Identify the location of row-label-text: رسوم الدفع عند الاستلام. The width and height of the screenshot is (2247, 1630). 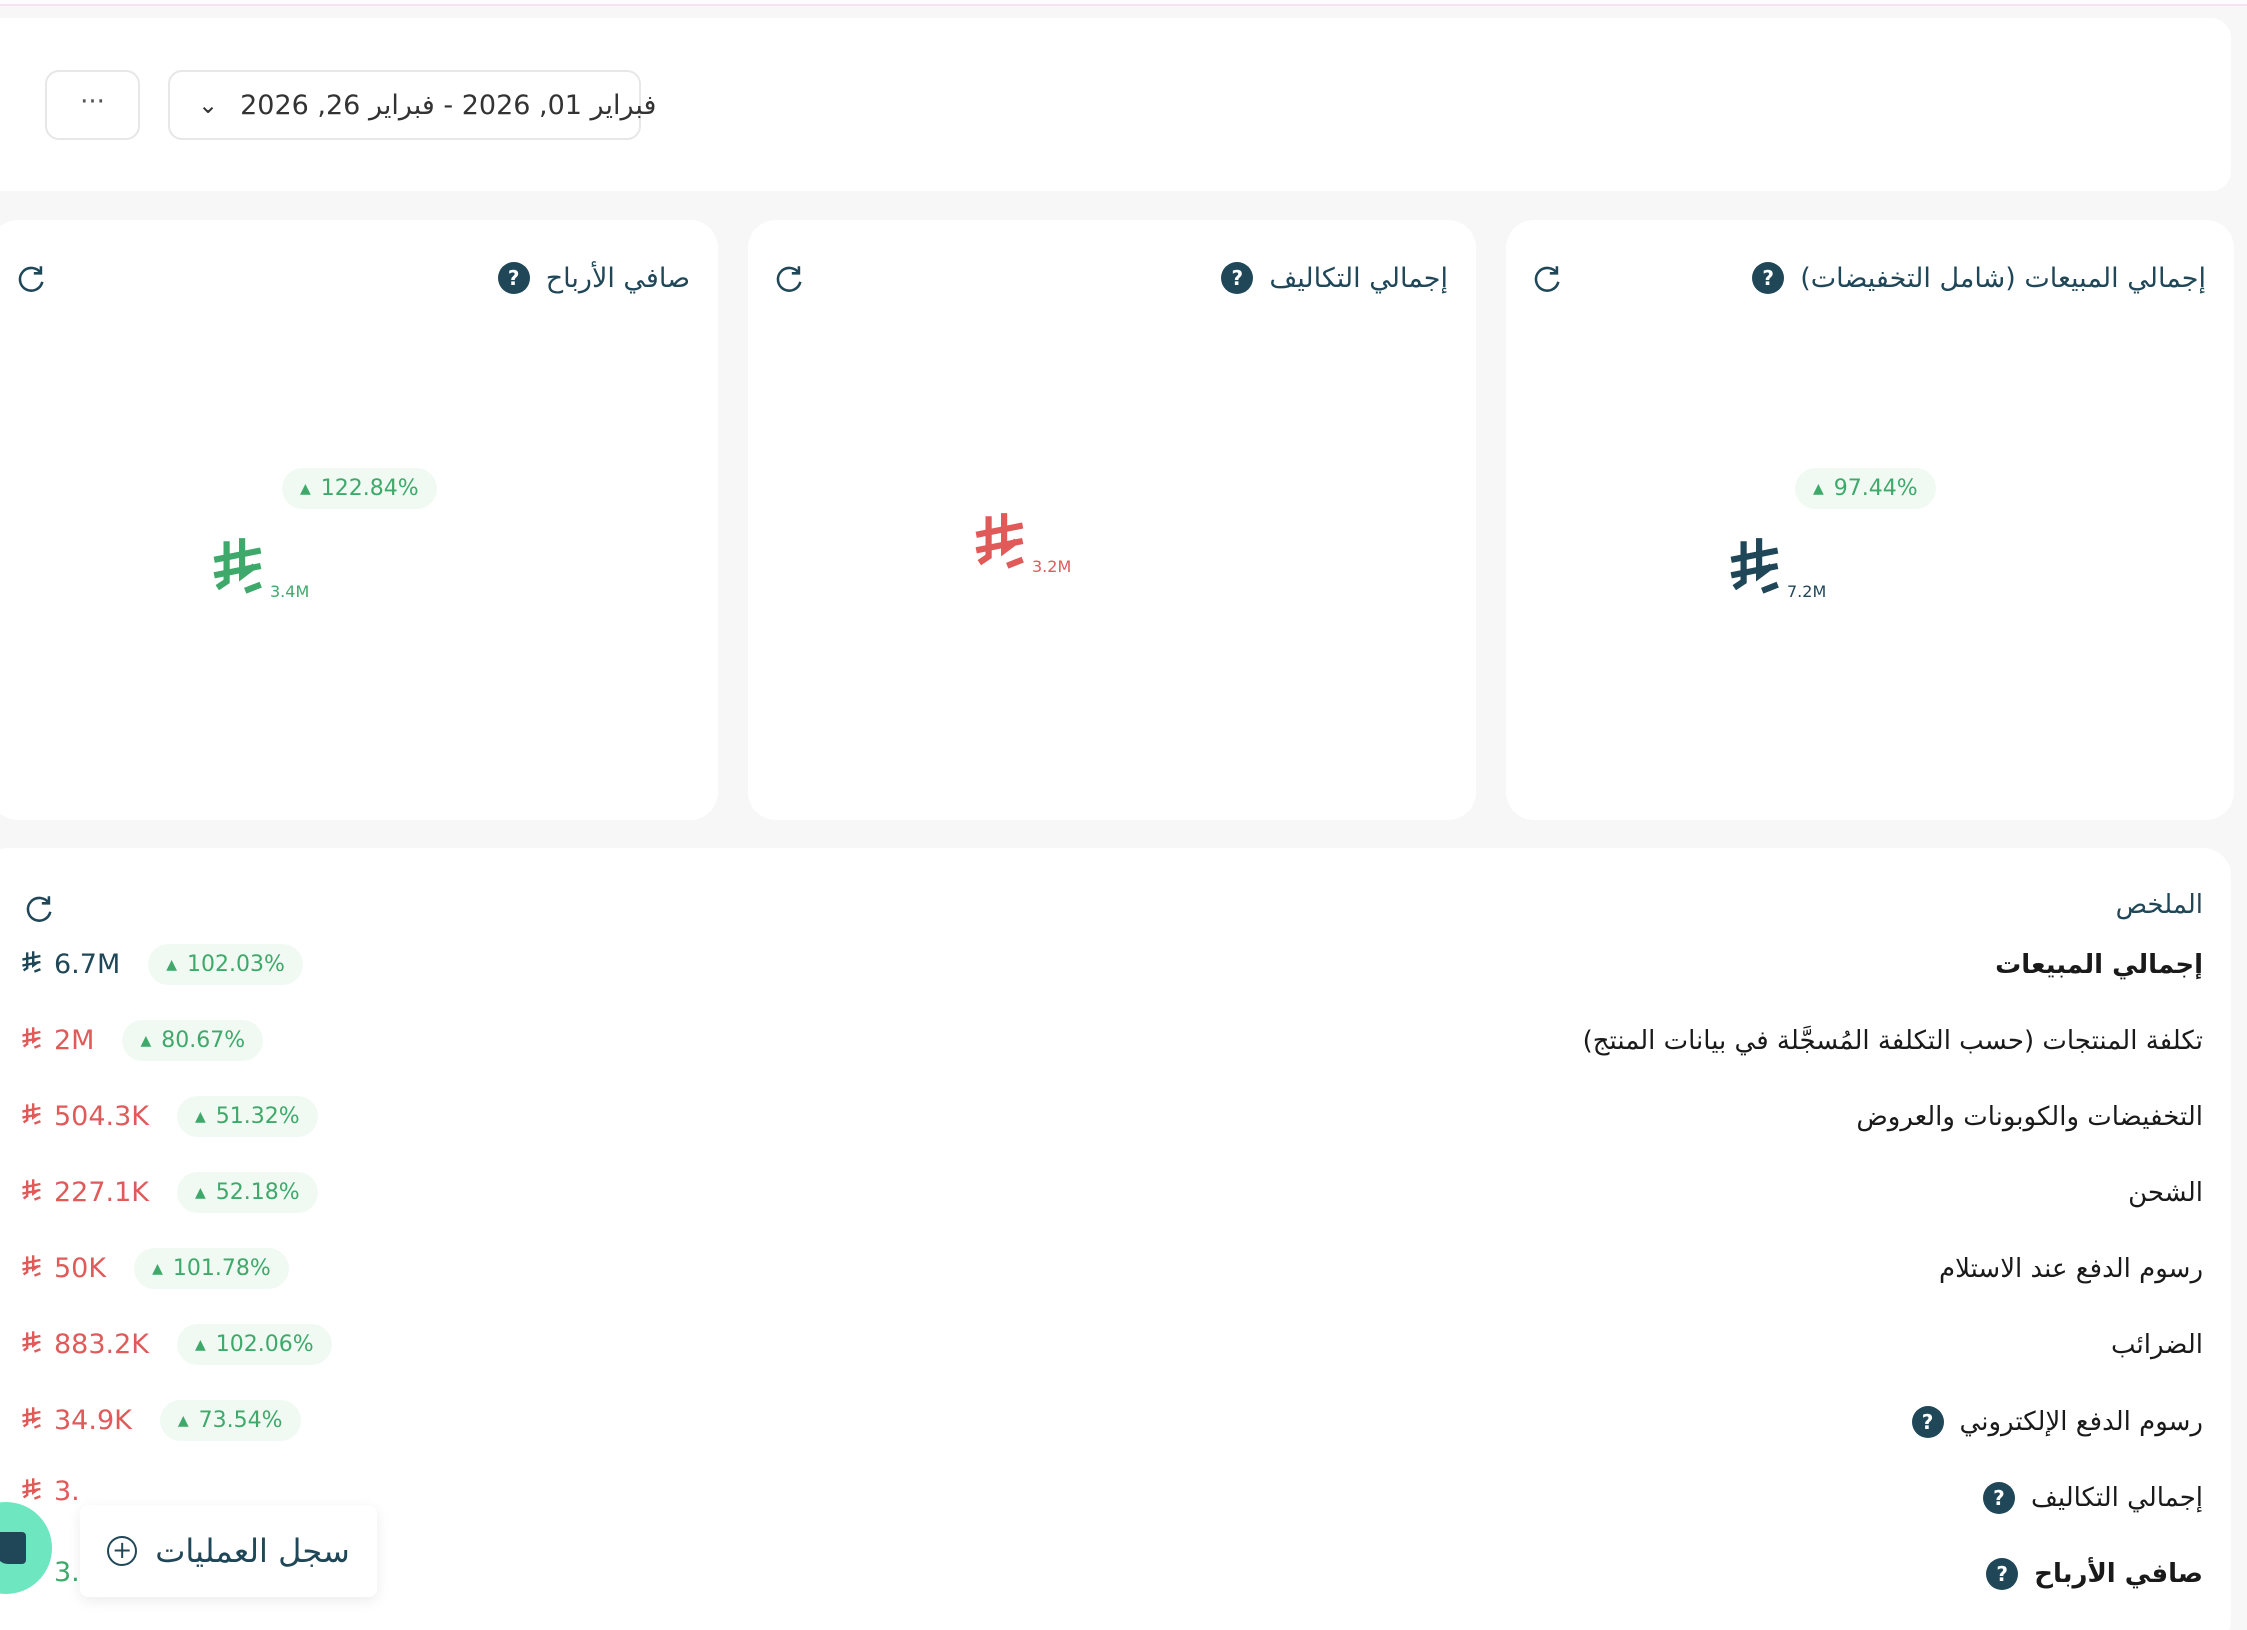
(2070, 1269).